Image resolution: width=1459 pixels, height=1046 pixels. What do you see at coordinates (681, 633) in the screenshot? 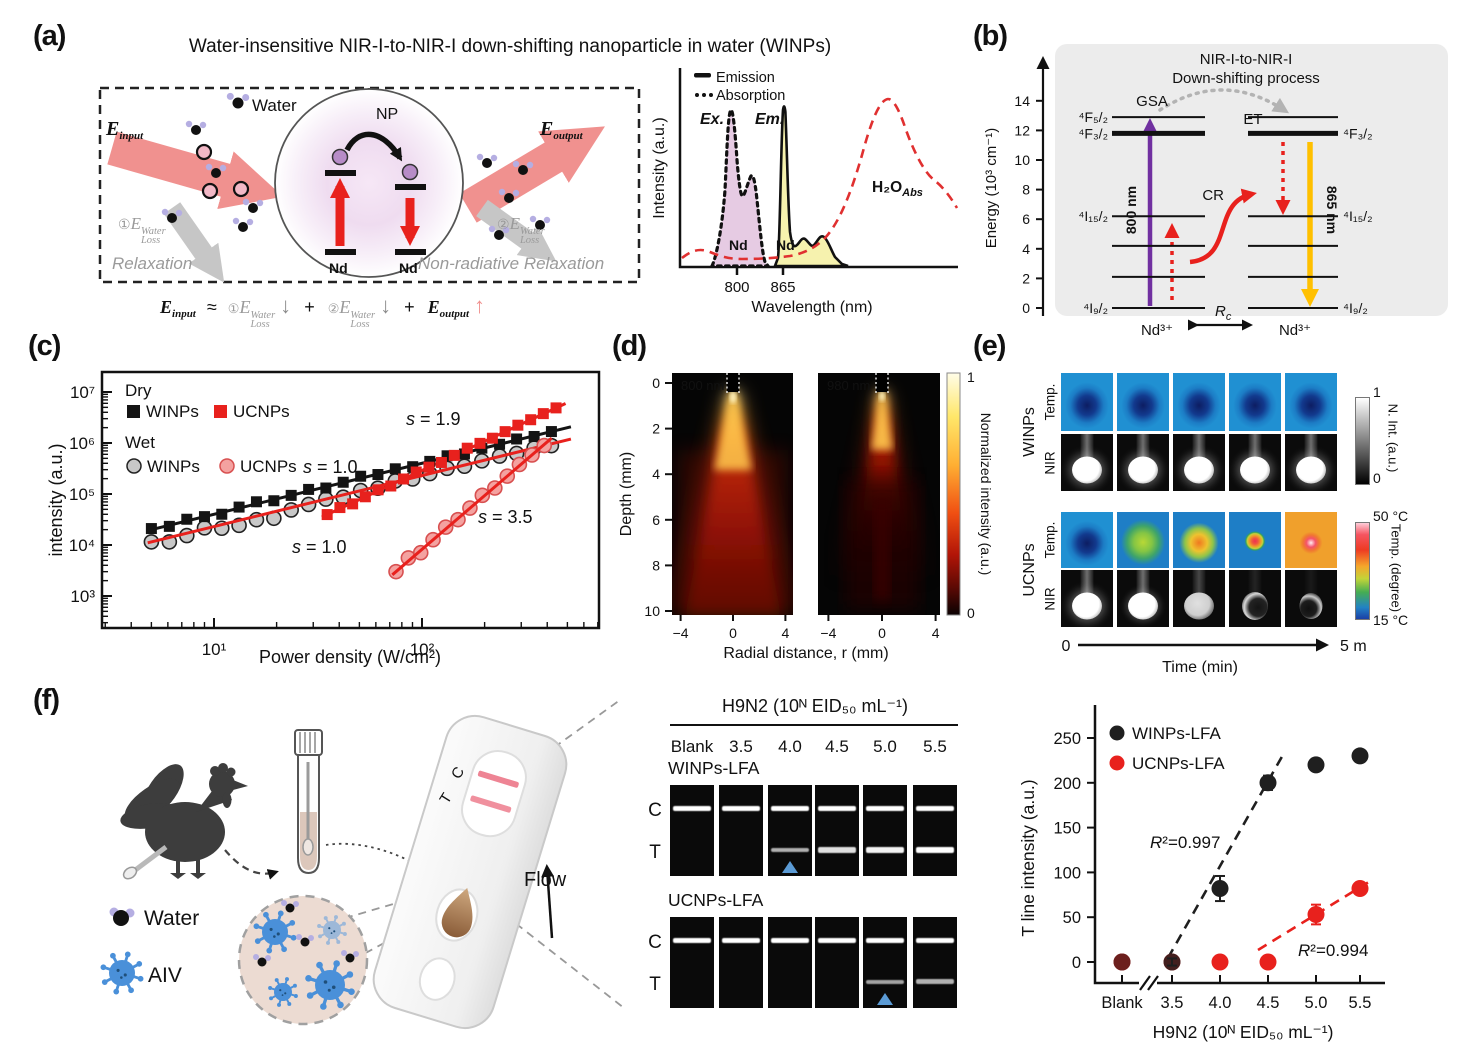
I see `radial-tick: −4` at bounding box center [681, 633].